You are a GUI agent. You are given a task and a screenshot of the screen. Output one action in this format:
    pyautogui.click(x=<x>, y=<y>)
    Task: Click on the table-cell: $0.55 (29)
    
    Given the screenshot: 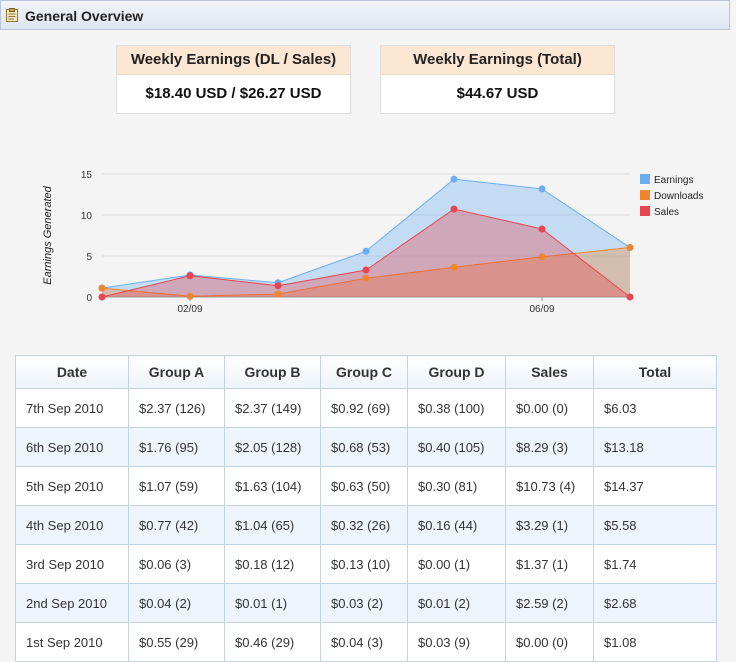 What is the action you would take?
    pyautogui.click(x=176, y=642)
    